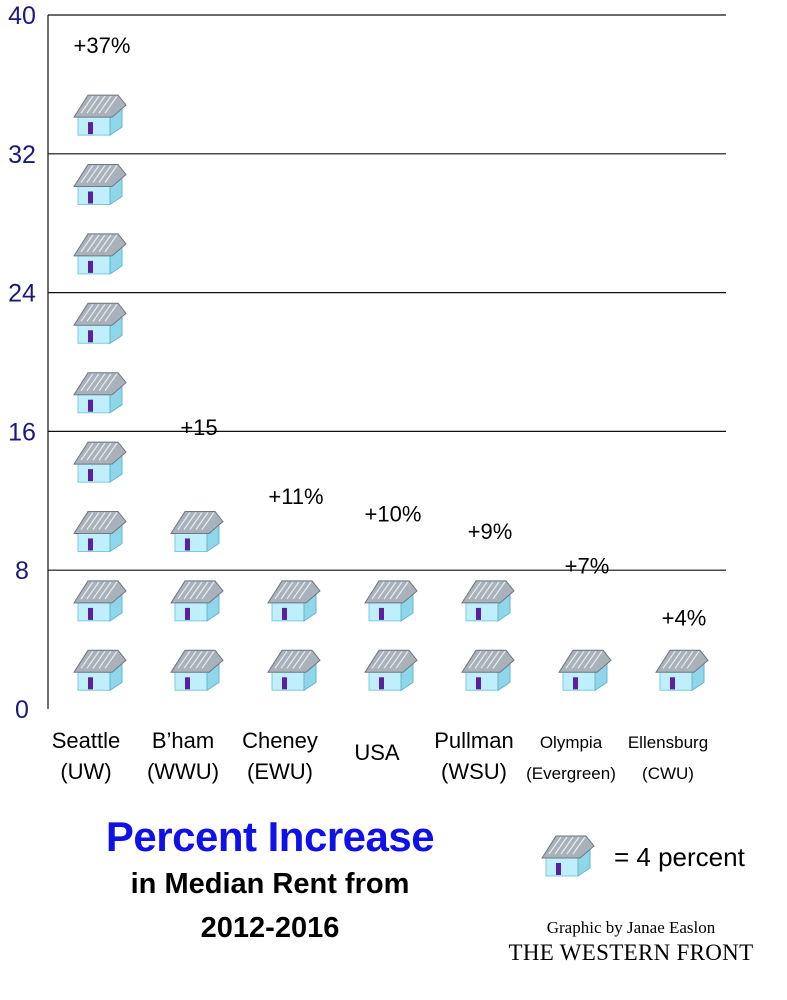 This screenshot has height=1000, width=787. Describe the element at coordinates (377, 752) in the screenshot. I see `x-tick-label: USA` at that location.